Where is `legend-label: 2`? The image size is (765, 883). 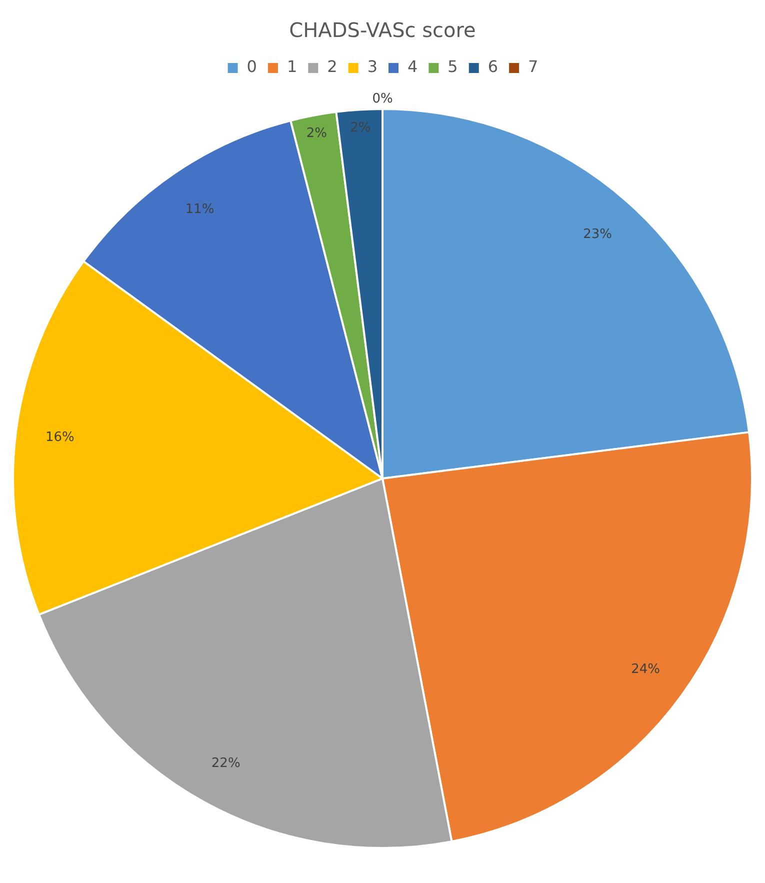
legend-label: 2 is located at coordinates (332, 66).